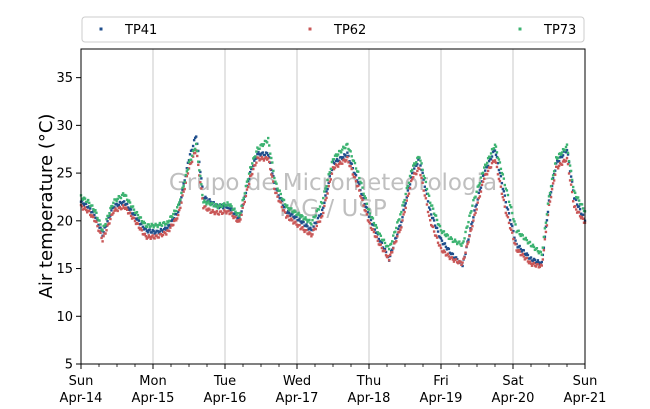  What do you see at coordinates (152, 381) in the screenshot?
I see `x-tick-label-day: Mon` at bounding box center [152, 381].